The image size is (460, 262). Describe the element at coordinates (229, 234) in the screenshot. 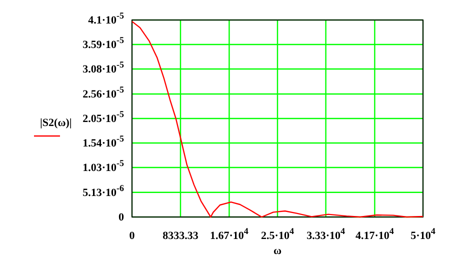

I see `x-tick-label: 1.67·10$^{4}$` at that location.